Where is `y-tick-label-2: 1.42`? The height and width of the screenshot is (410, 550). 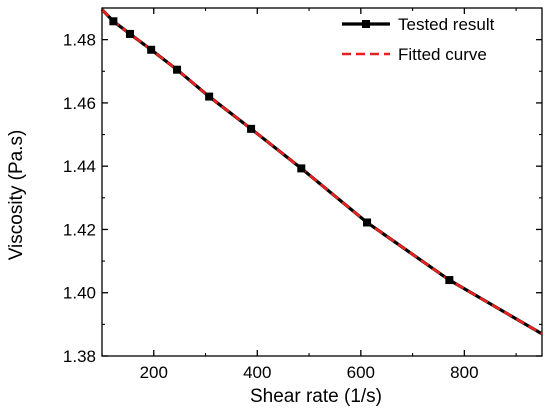
y-tick-label-2: 1.42 is located at coordinates (79, 229).